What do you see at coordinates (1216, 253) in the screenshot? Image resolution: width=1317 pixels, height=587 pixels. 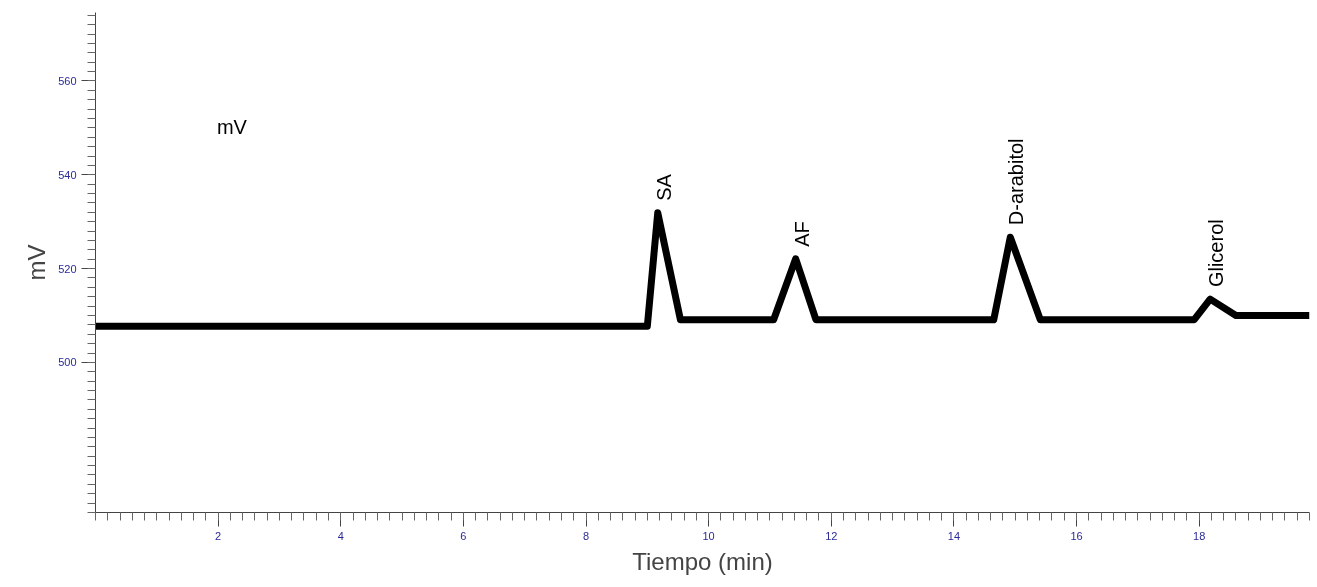 I see `annotation: Glicerol` at bounding box center [1216, 253].